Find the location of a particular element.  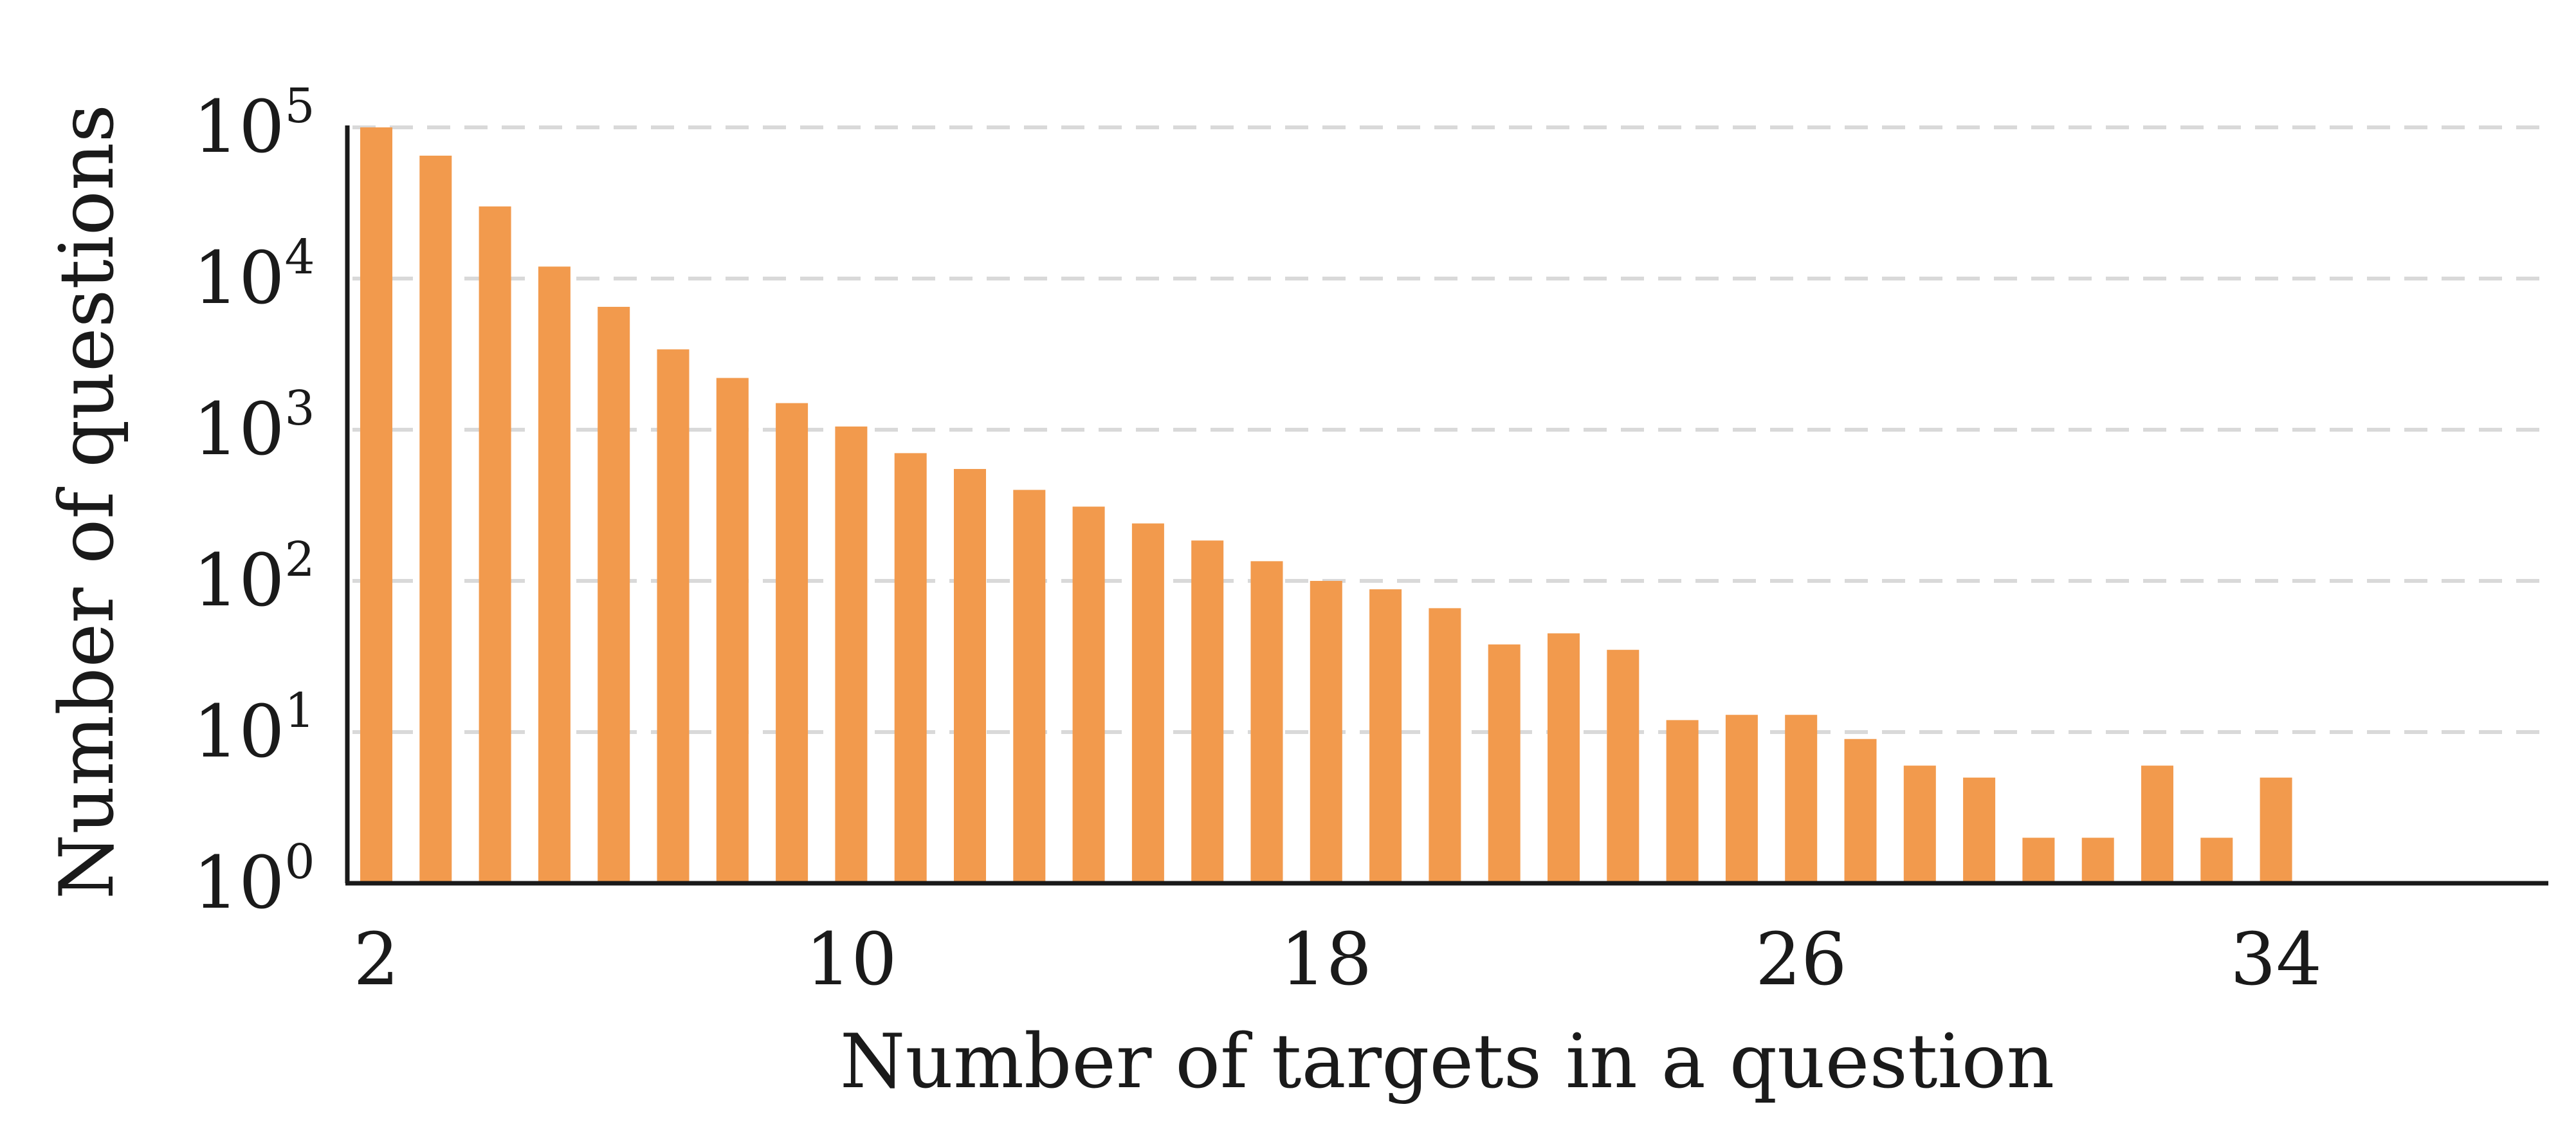

y-tick-label: 10⁴ is located at coordinates (254, 275).